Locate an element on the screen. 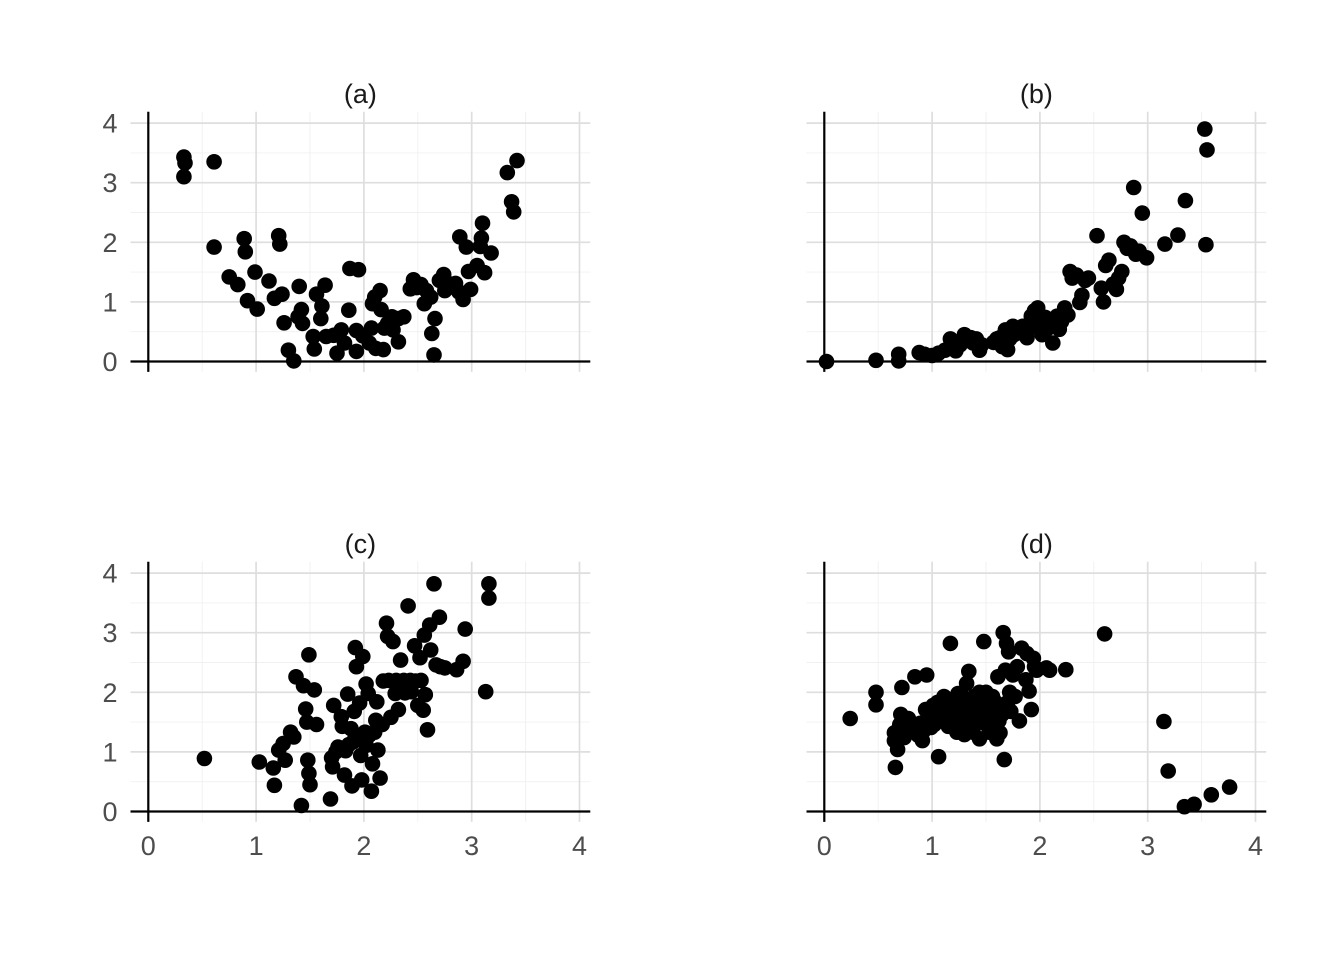 This screenshot has height=965, width=1344. y-tick-label: 0 is located at coordinates (109, 812).